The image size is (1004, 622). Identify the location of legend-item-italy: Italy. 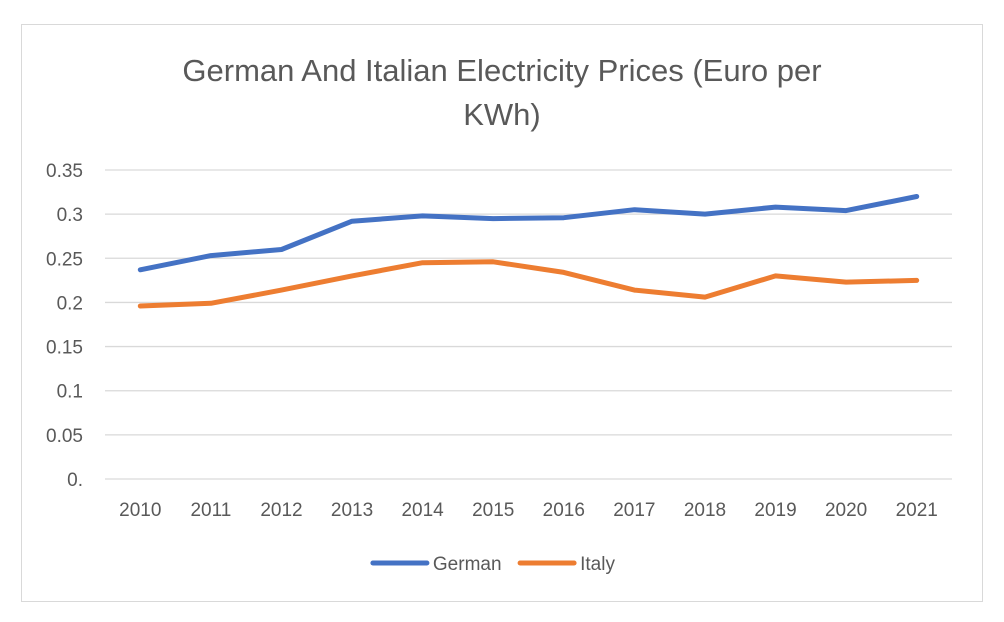
(566, 564).